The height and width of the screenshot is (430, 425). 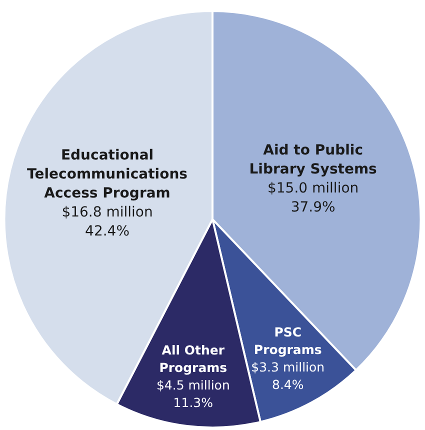 What do you see at coordinates (313, 160) in the screenshot?
I see `slice-label: Aid to Public Library Systems` at bounding box center [313, 160].